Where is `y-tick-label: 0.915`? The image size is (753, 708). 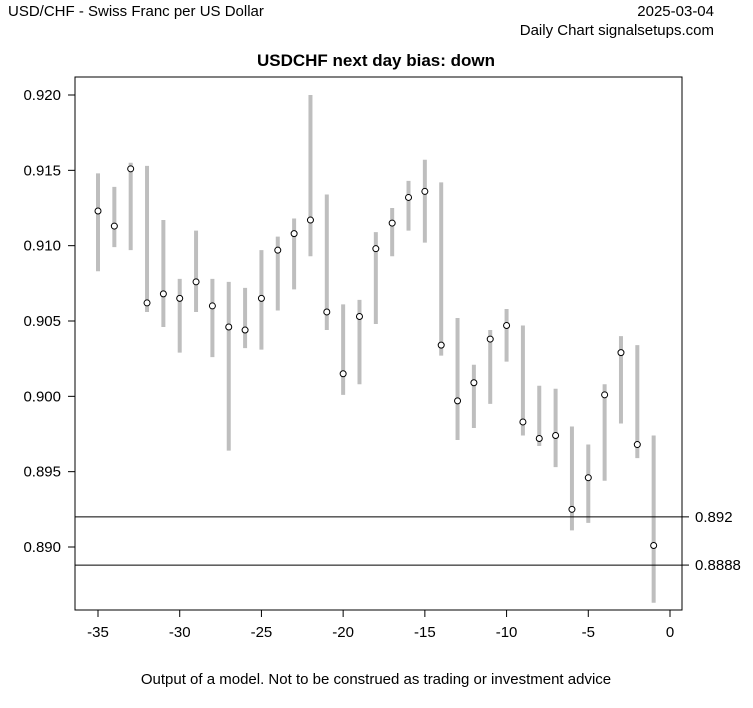
y-tick-label: 0.915 is located at coordinates (42, 170).